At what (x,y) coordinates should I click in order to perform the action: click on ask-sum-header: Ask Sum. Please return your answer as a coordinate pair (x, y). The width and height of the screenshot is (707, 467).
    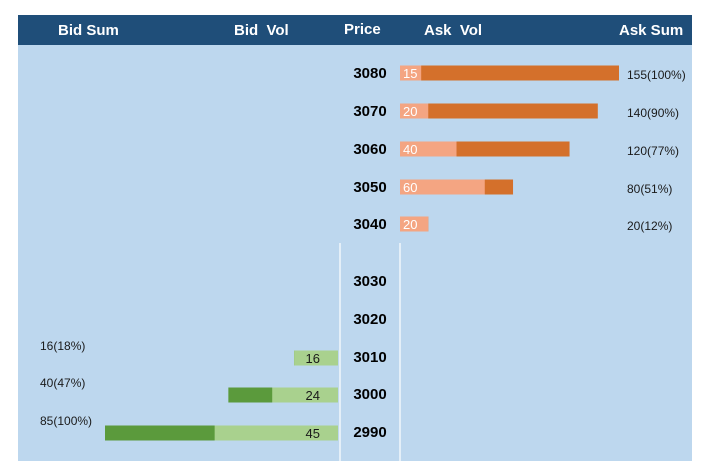
    Looking at the image, I should click on (651, 30).